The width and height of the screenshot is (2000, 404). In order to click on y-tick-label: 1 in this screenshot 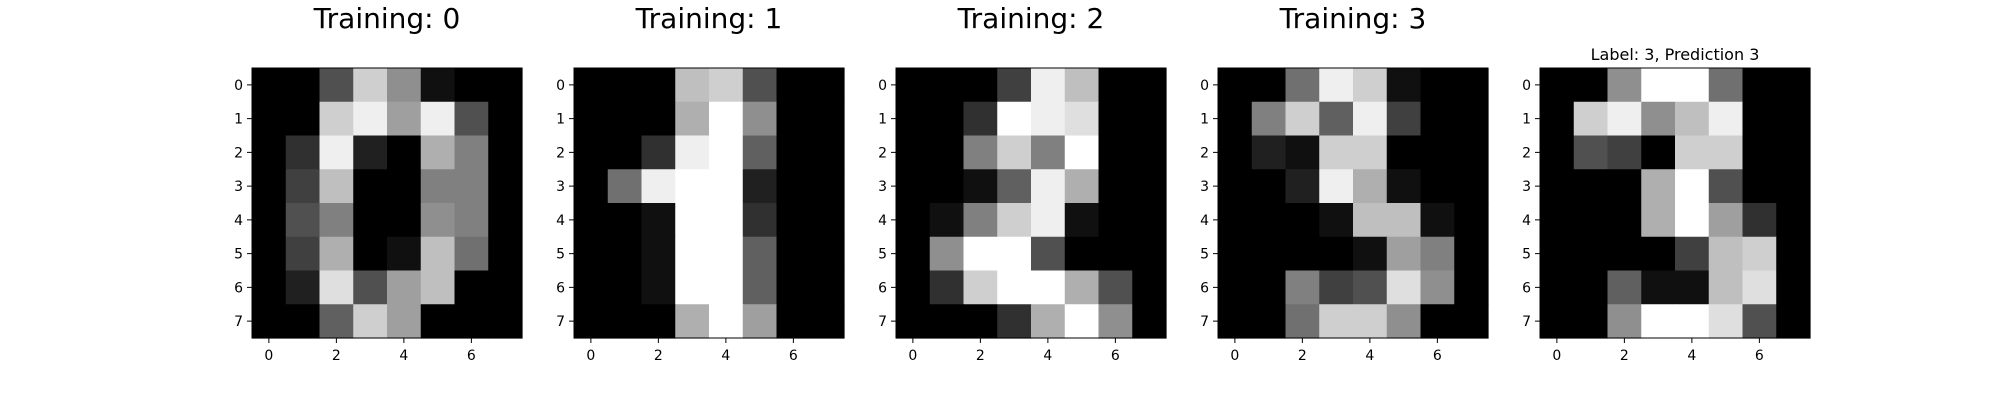, I will do `click(238, 120)`.